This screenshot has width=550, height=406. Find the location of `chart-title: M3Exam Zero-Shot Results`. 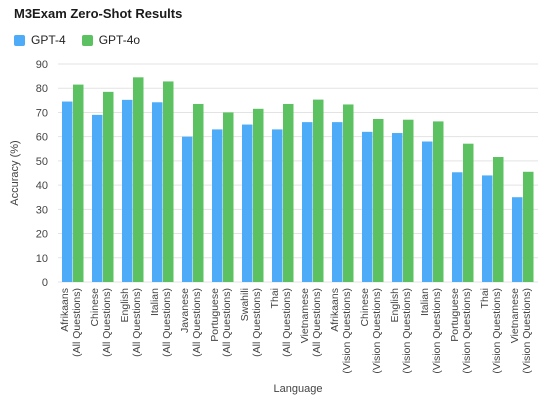

chart-title: M3Exam Zero-Shot Results is located at coordinates (98, 13).